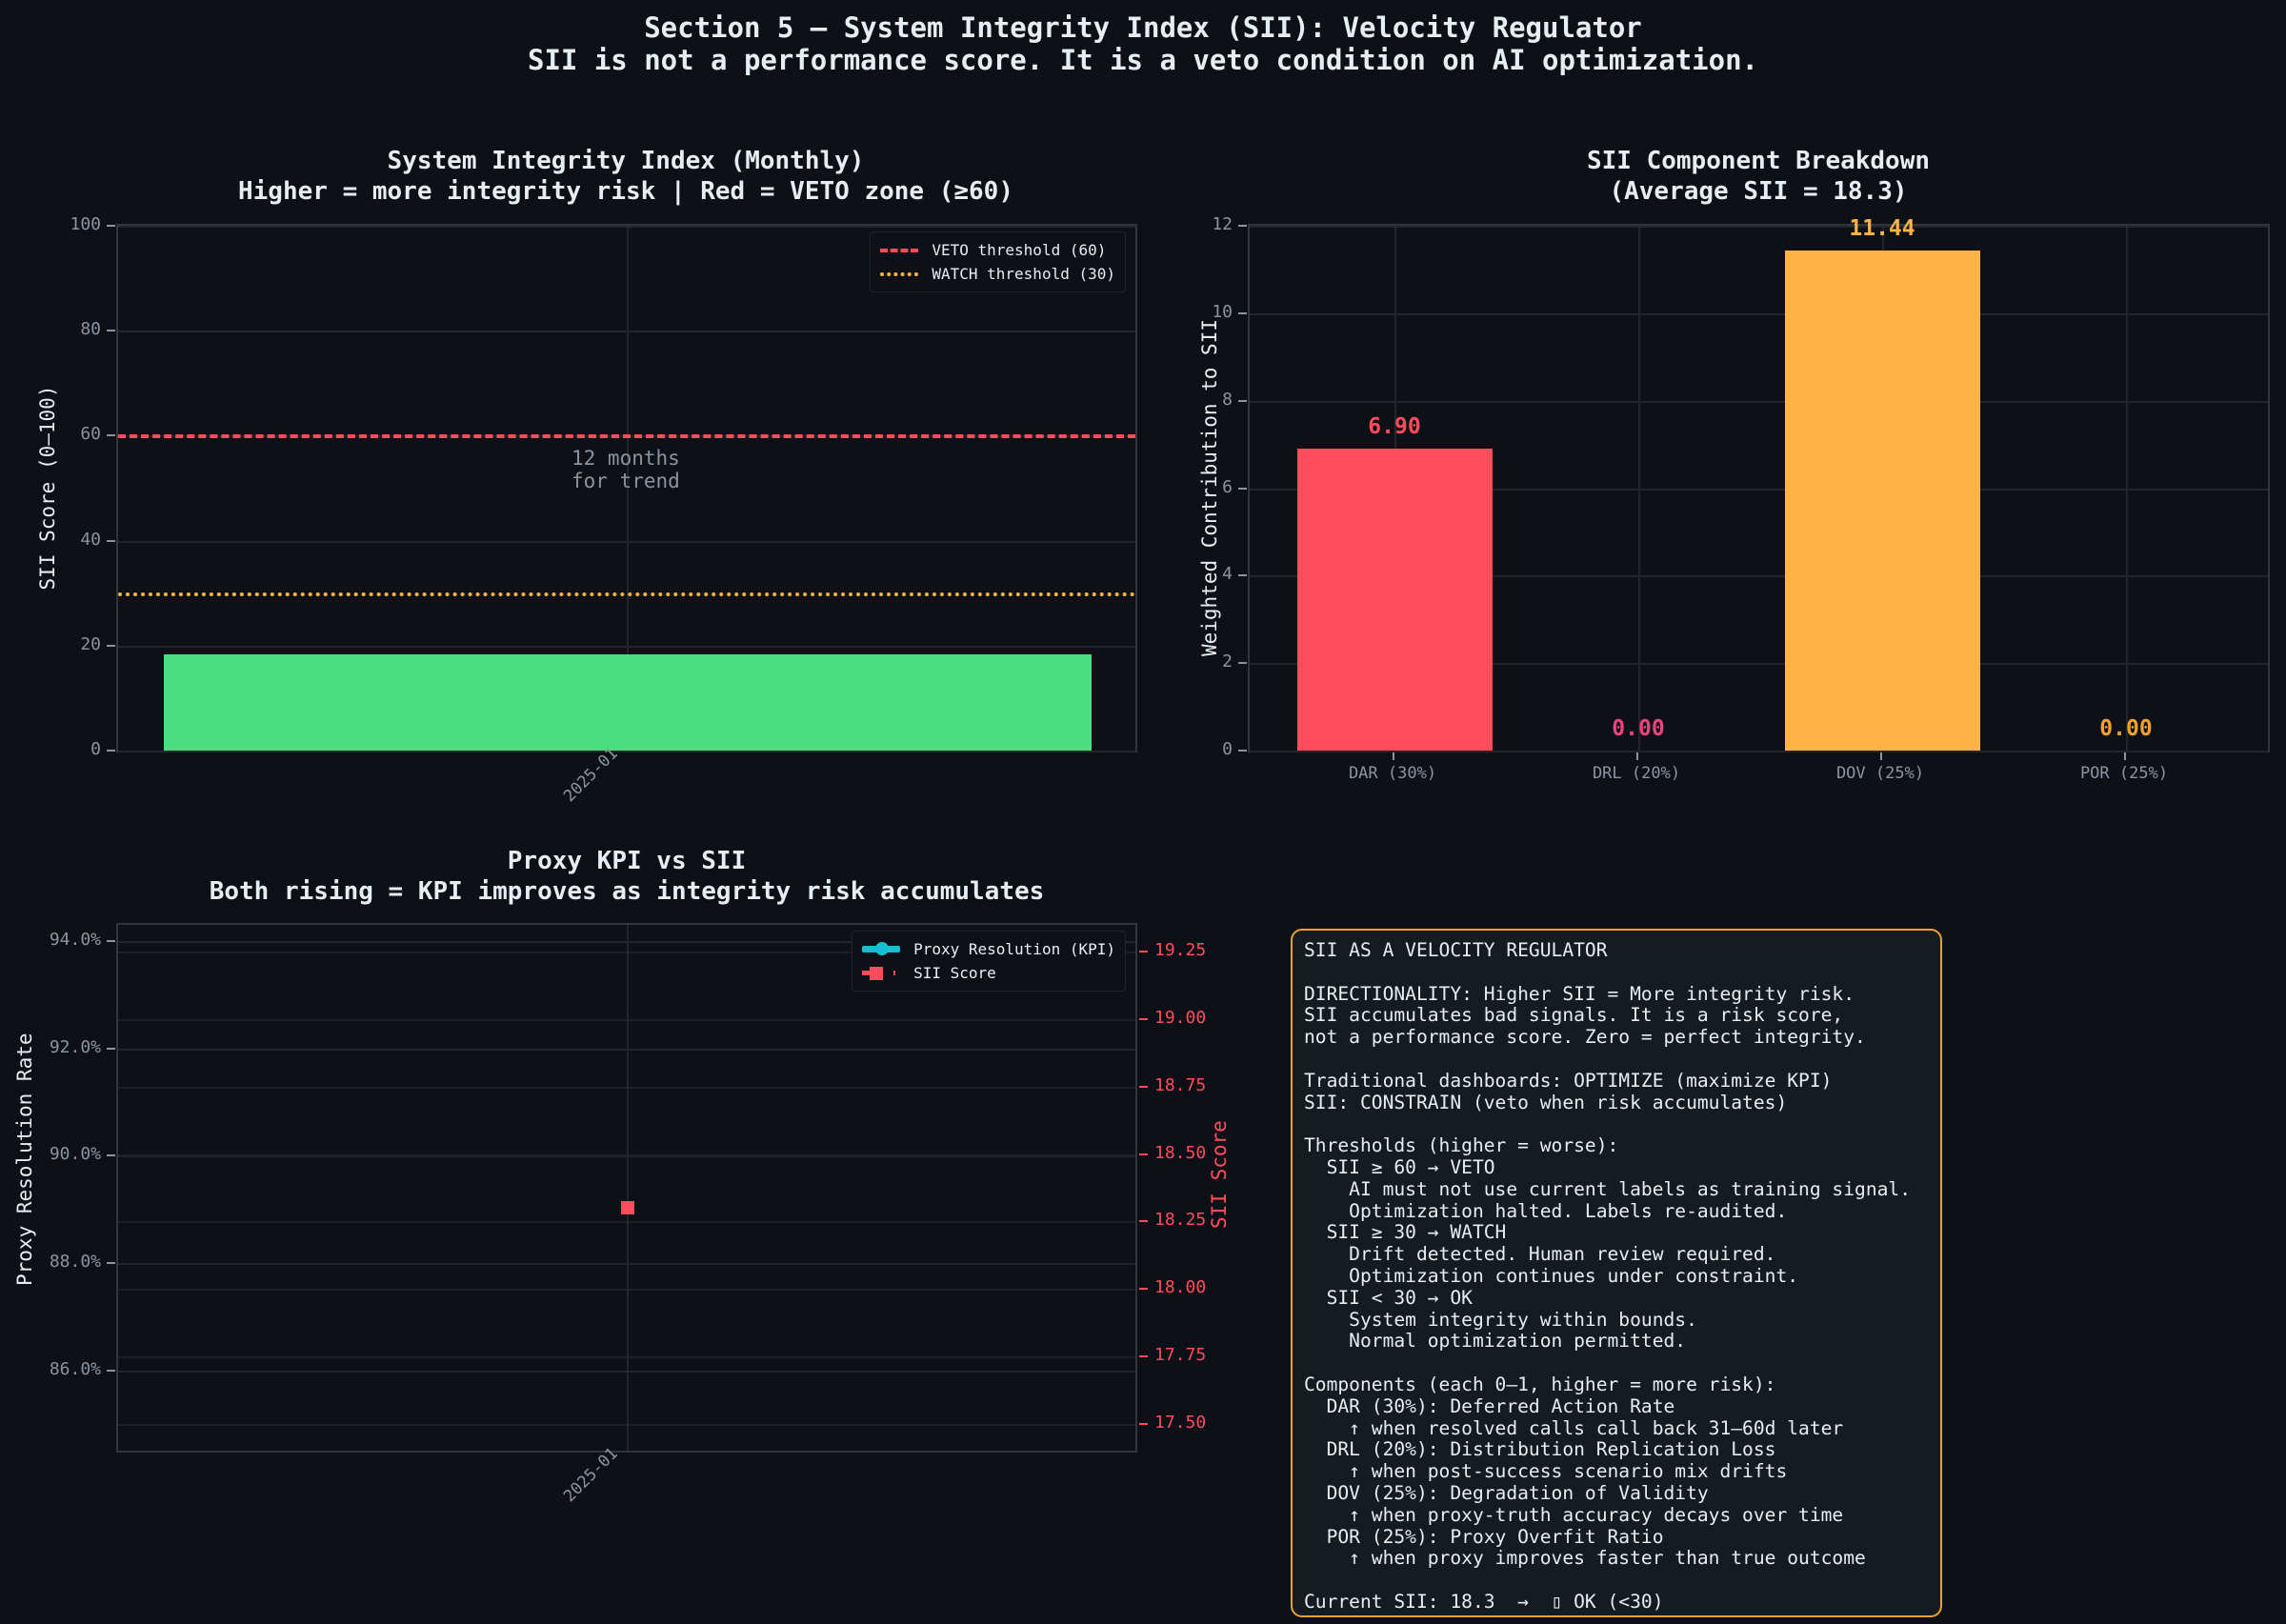 This screenshot has width=2286, height=1624. What do you see at coordinates (75, 1046) in the screenshot?
I see `ytick-label-left: 92.0%` at bounding box center [75, 1046].